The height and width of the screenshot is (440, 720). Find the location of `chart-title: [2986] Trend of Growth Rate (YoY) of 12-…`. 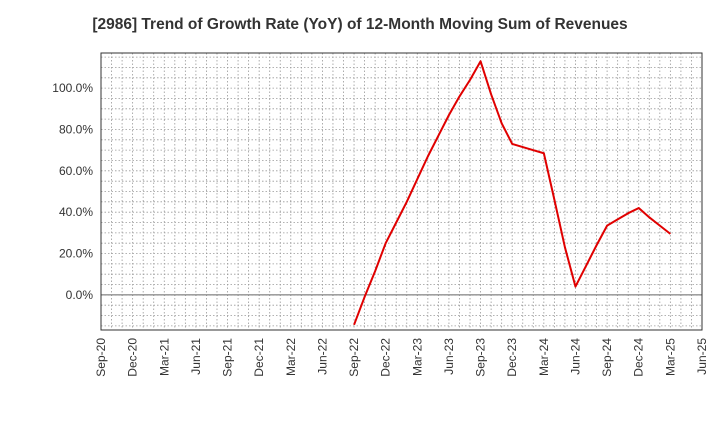

chart-title: [2986] Trend of Growth Rate (YoY) of 12-… is located at coordinates (360, 24).